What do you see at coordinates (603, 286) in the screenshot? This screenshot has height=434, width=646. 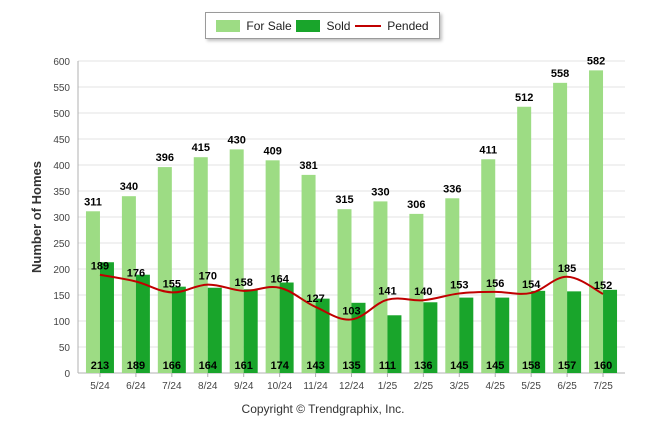 I see `pended-data-label: 152` at bounding box center [603, 286].